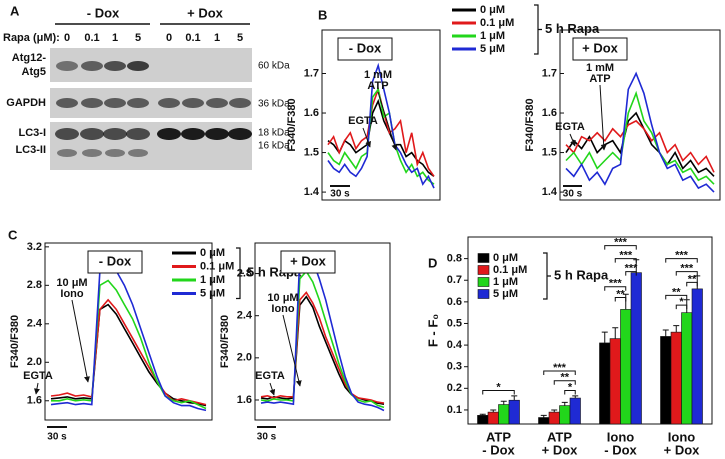  I want to click on agent-label: ATP, so click(377, 86).